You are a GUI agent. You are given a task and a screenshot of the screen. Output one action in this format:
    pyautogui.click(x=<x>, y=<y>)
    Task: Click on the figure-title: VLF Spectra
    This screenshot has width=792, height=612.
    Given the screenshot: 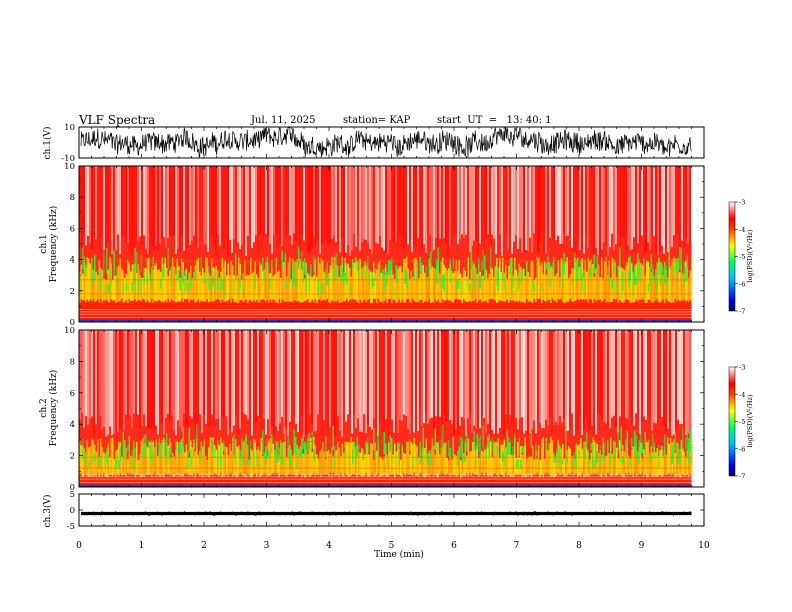 What is the action you would take?
    pyautogui.click(x=117, y=120)
    